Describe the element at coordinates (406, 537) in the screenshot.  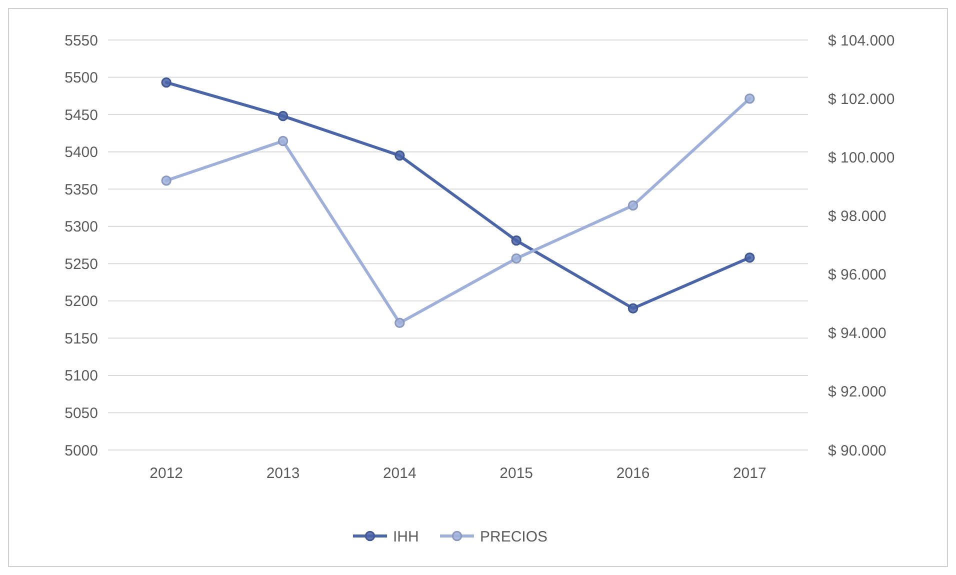
I see `legend-label: IHH` at that location.